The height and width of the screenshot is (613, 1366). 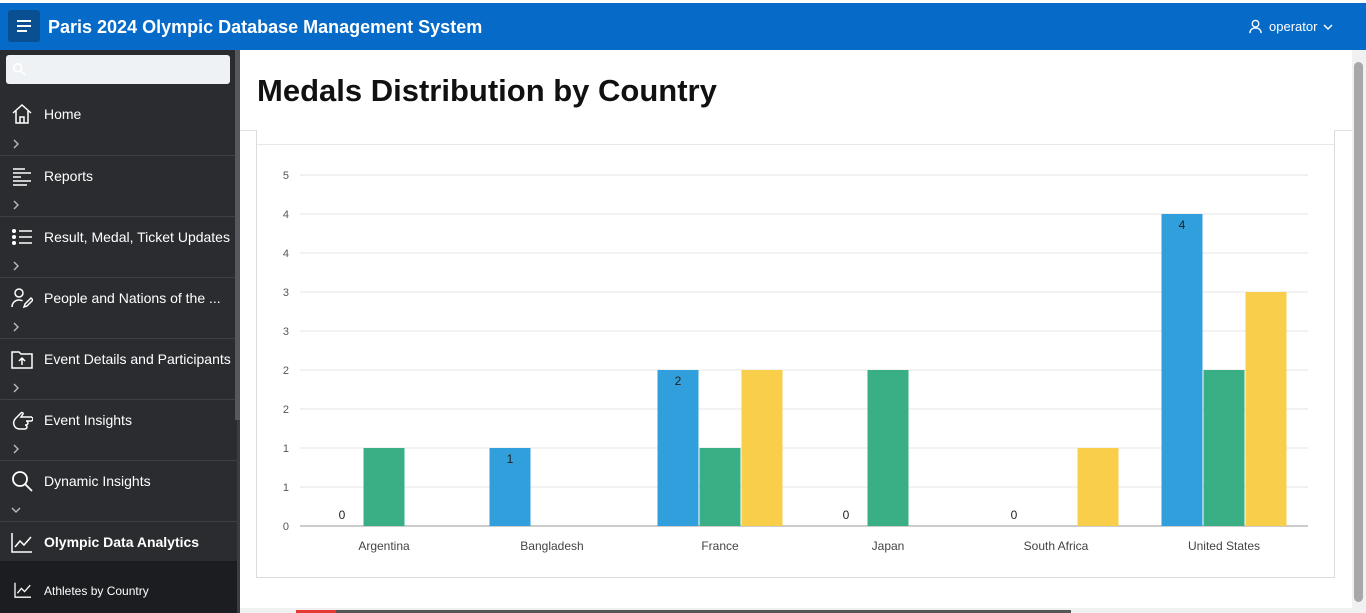 What do you see at coordinates (118, 69) in the screenshot?
I see `search-input` at bounding box center [118, 69].